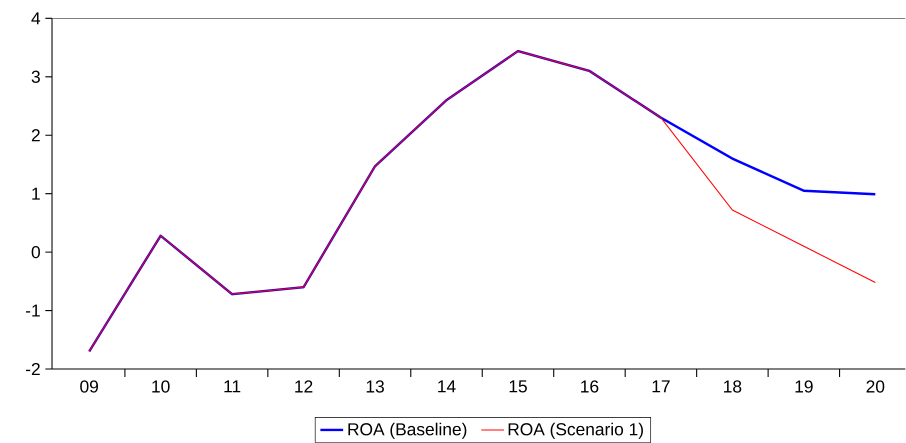 The width and height of the screenshot is (906, 443). What do you see at coordinates (36, 135) in the screenshot?
I see `y-tick-label: 2` at bounding box center [36, 135].